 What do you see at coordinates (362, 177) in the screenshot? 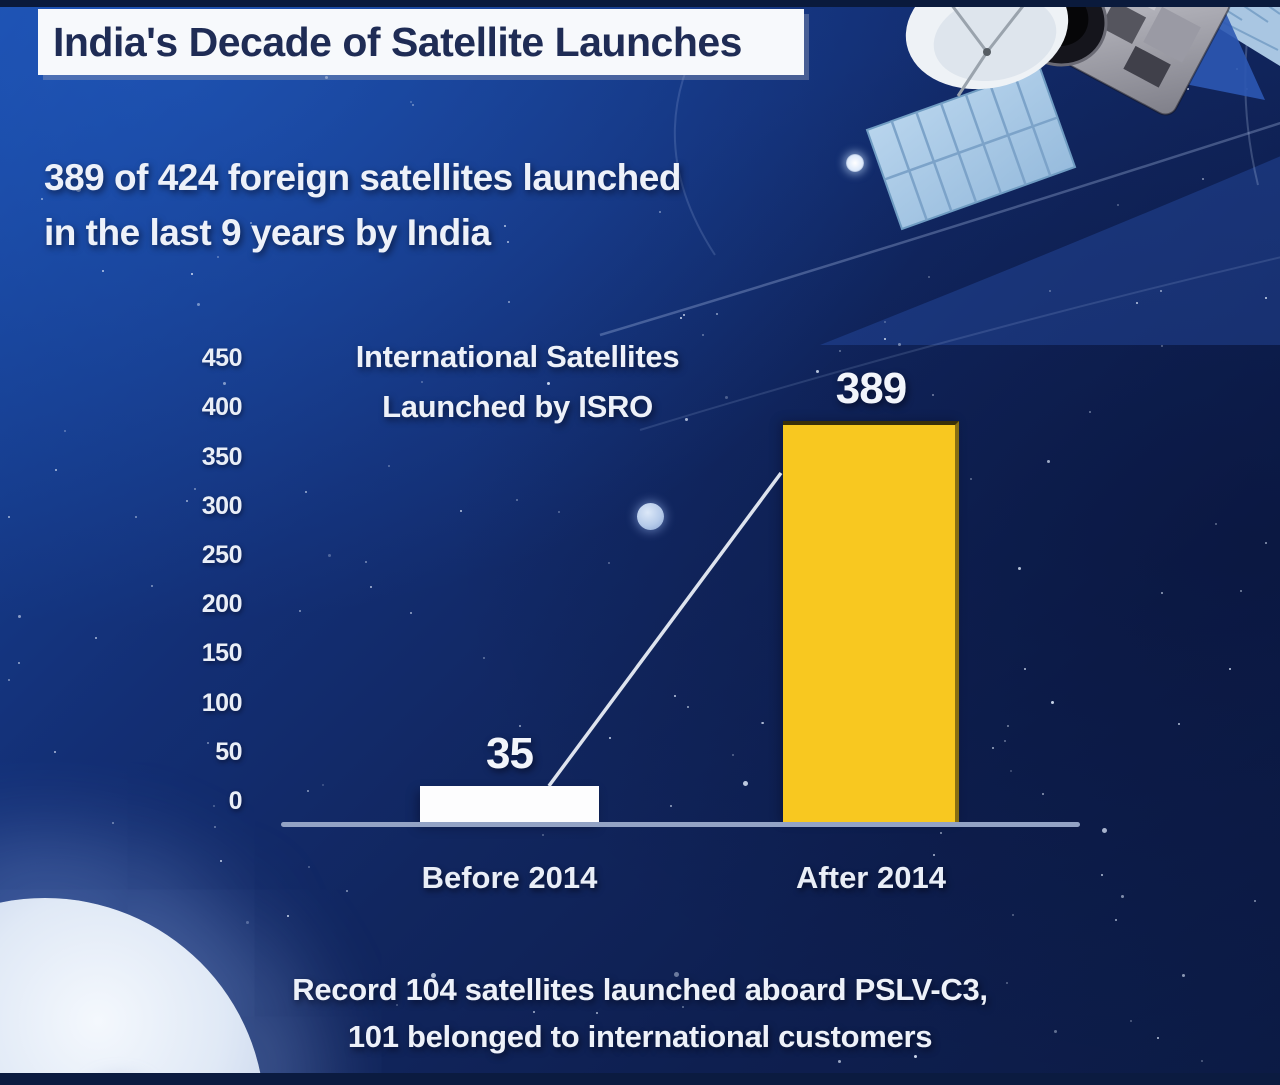
I see `subtitle-line-1: 389 of 424 foreign satellites launched` at bounding box center [362, 177].